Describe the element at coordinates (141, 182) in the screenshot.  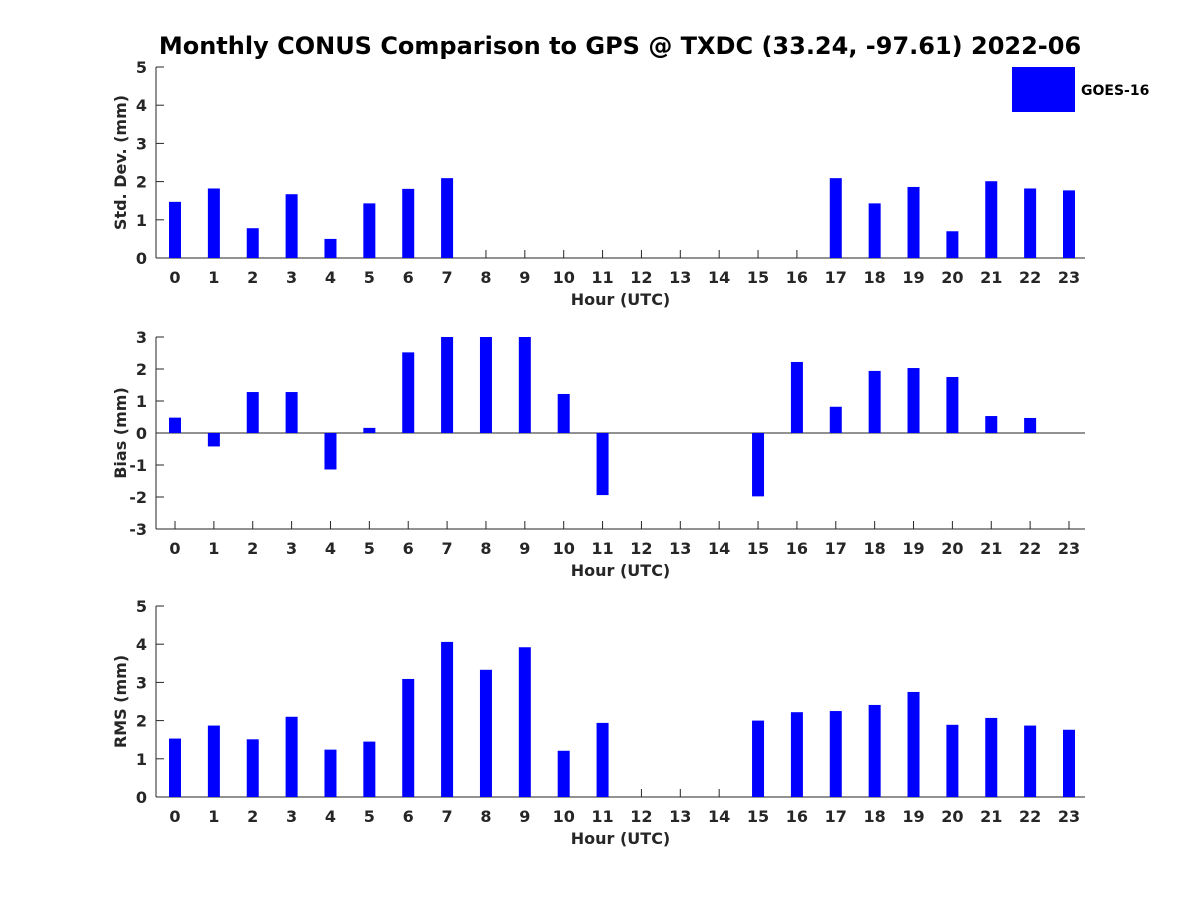
I see `std-dev-y-tick-label: 2` at that location.